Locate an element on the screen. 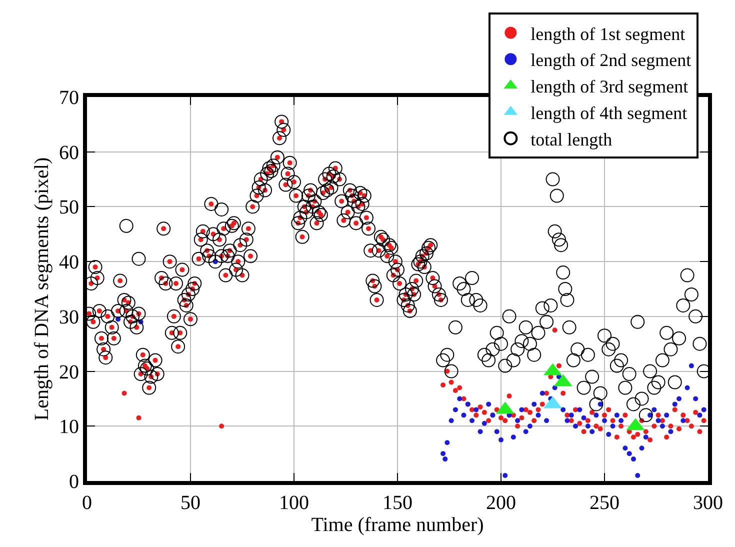  y-tick-label: 0 is located at coordinates (74, 482).